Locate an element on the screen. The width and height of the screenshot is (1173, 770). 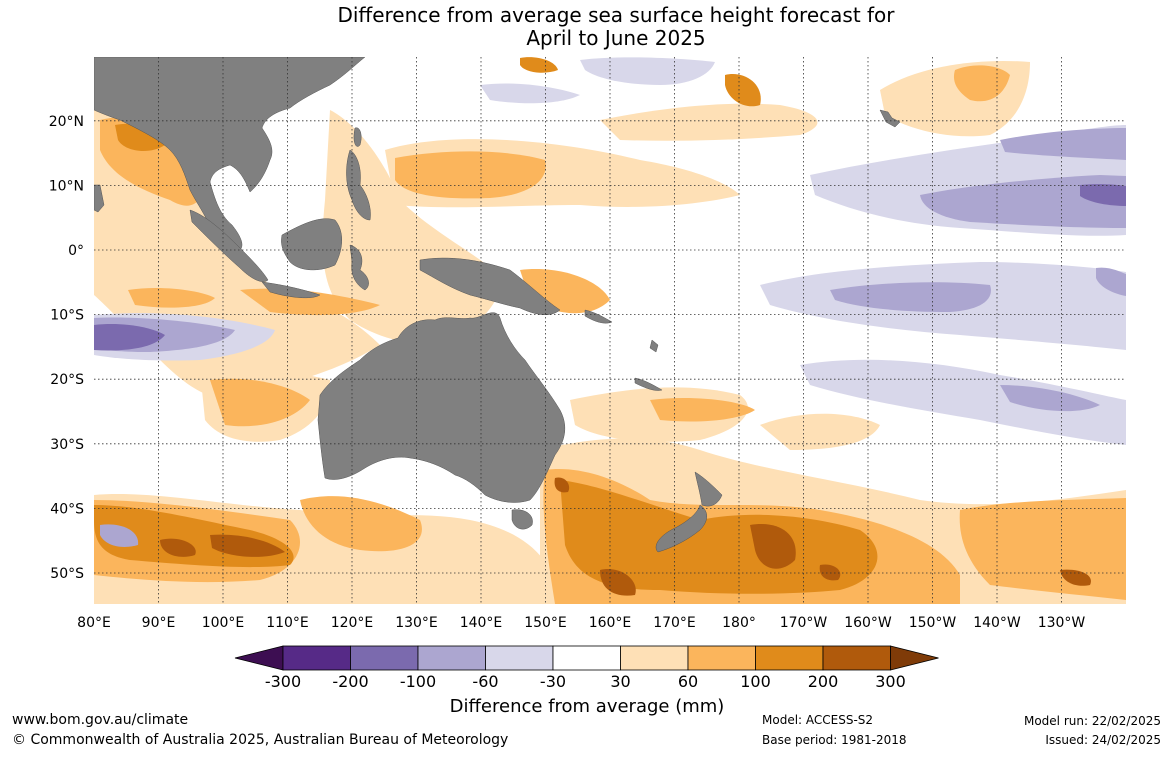
land-sulawesi is located at coordinates (359, 267).